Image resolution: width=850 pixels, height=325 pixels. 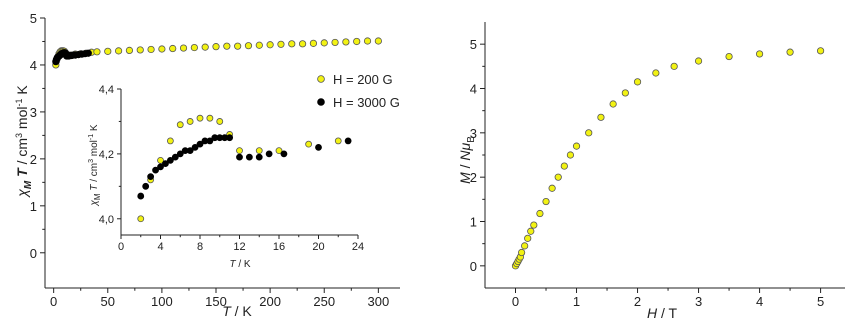 I want to click on inset-x-tick-label: 16, so click(x=279, y=247).